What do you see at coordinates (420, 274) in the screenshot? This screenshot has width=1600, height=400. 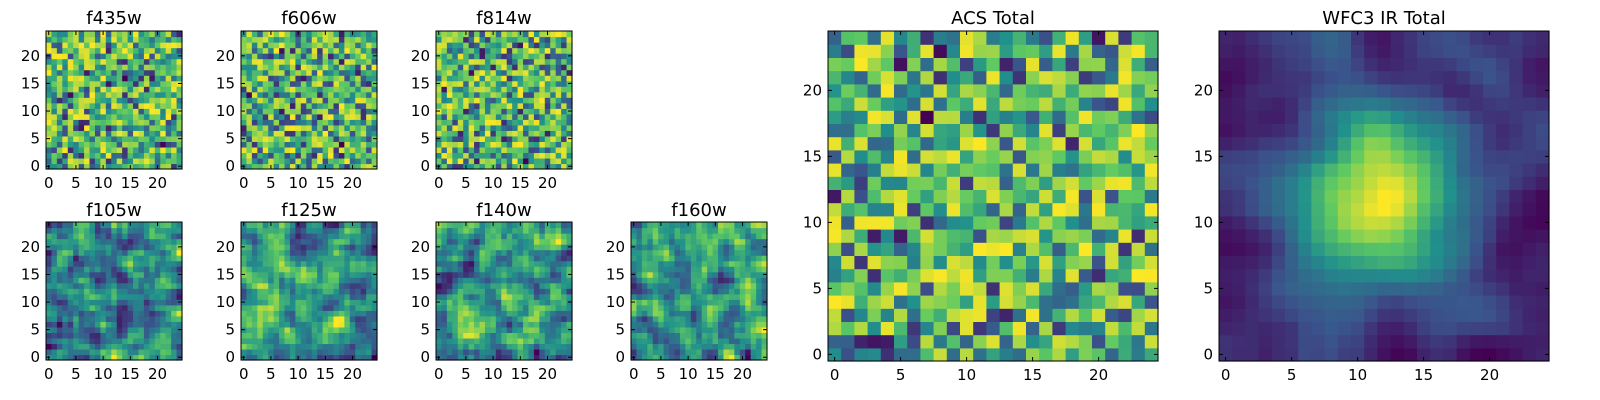 I see `y-tick-label: 15` at bounding box center [420, 274].